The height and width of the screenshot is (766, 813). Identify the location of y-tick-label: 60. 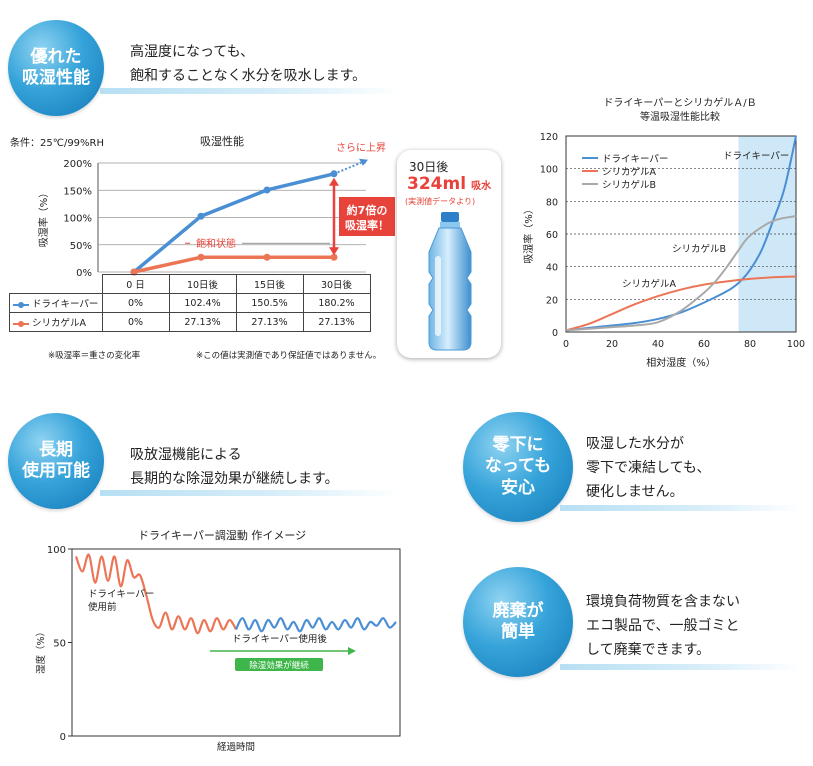
(552, 235).